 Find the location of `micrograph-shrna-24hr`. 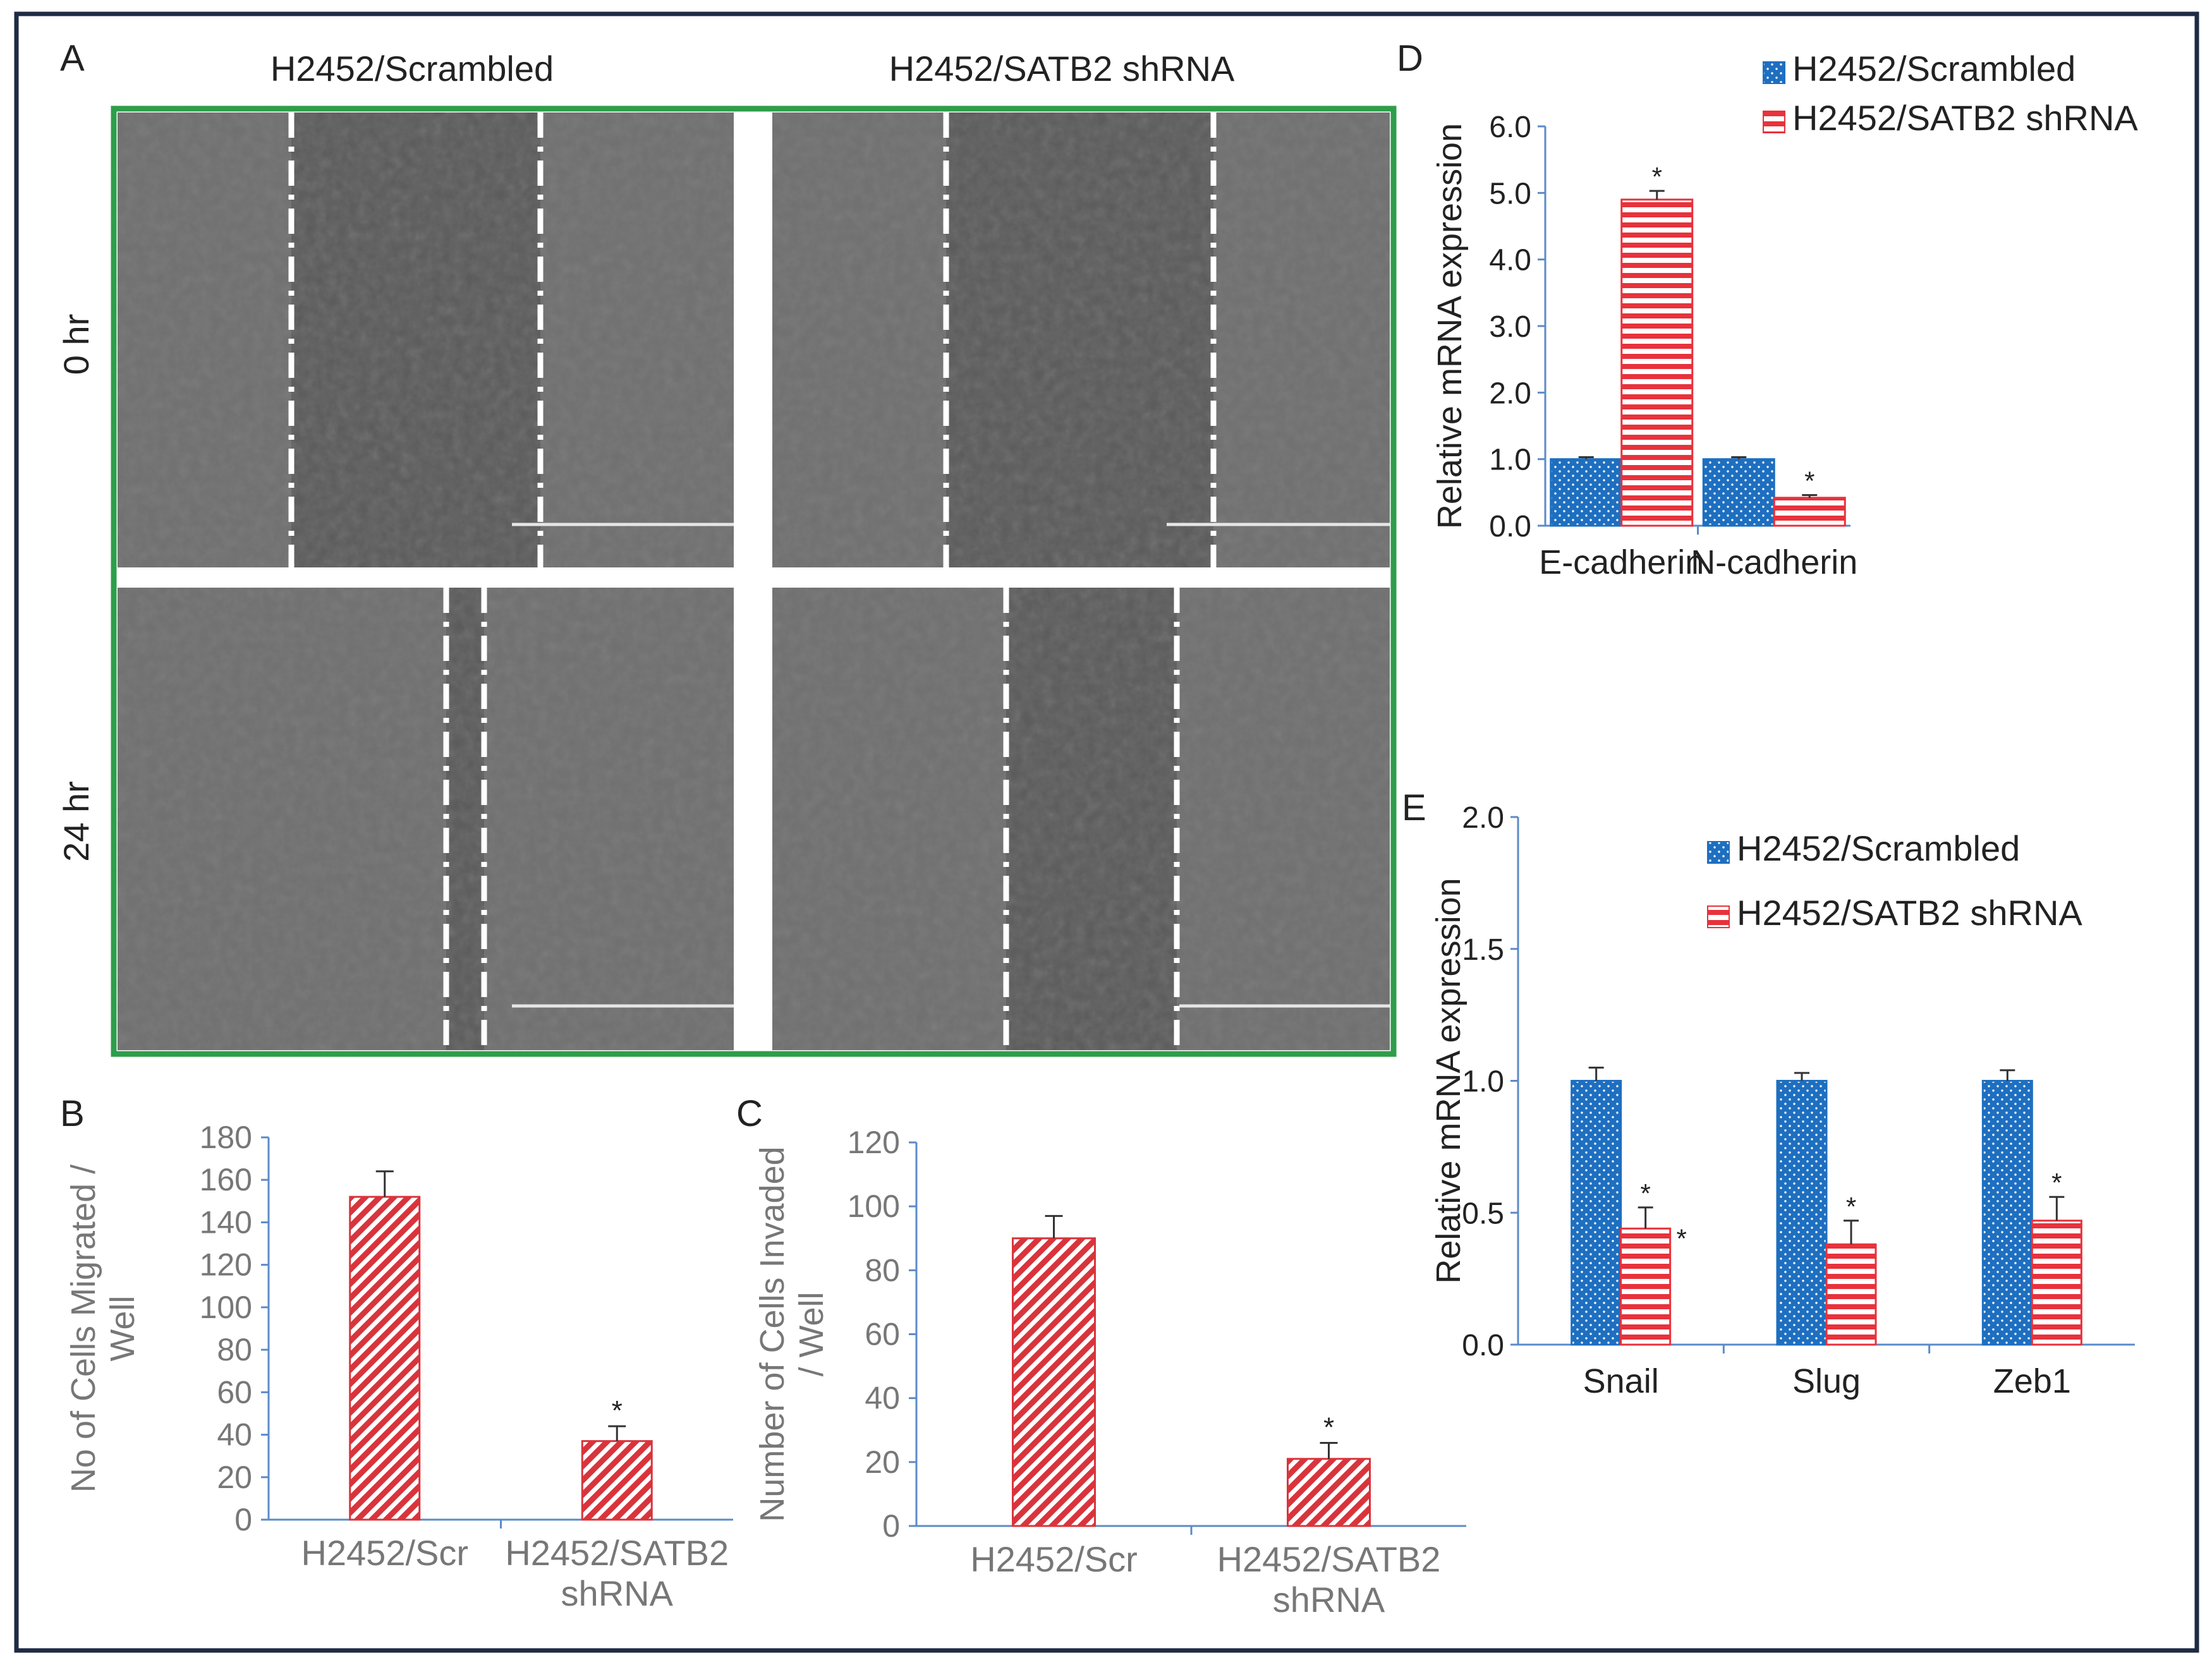

micrograph-shrna-24hr is located at coordinates (1081, 819).